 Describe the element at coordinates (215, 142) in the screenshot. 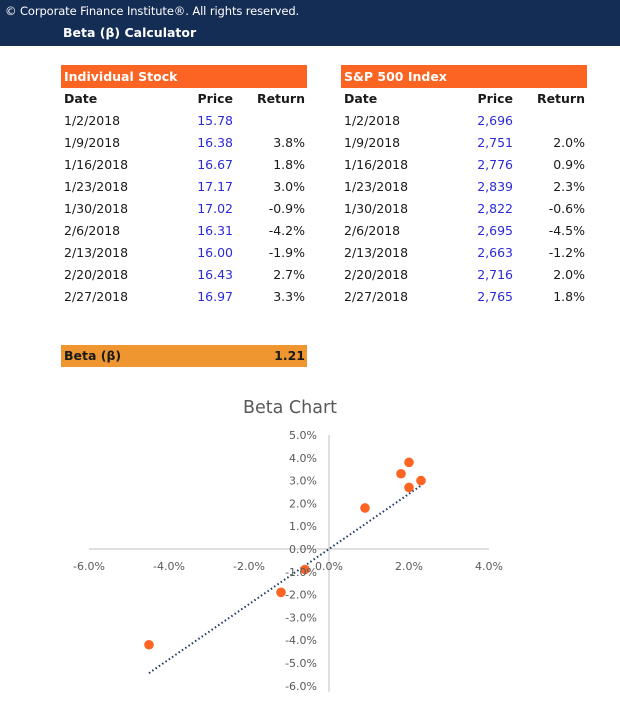

I see `cell-price: 16.38` at that location.